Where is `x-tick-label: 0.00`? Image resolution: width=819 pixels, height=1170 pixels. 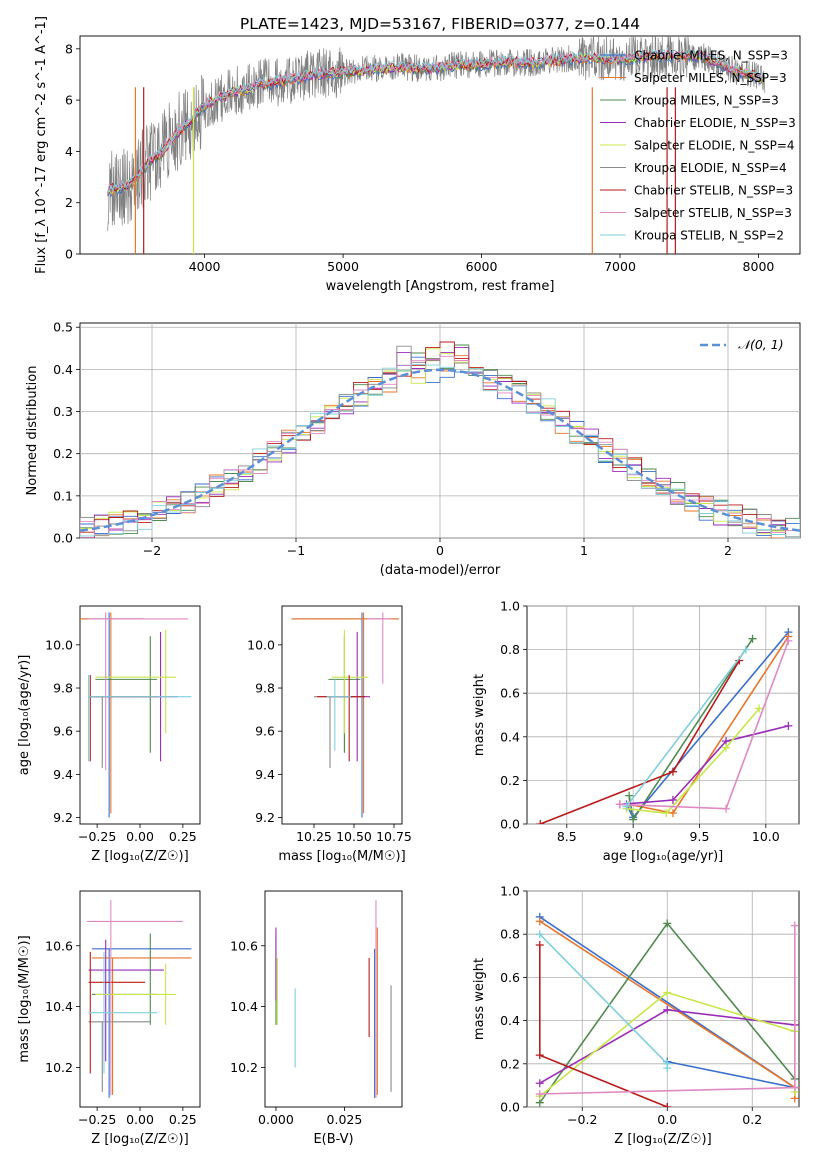 x-tick-label: 0.00 is located at coordinates (140, 1119).